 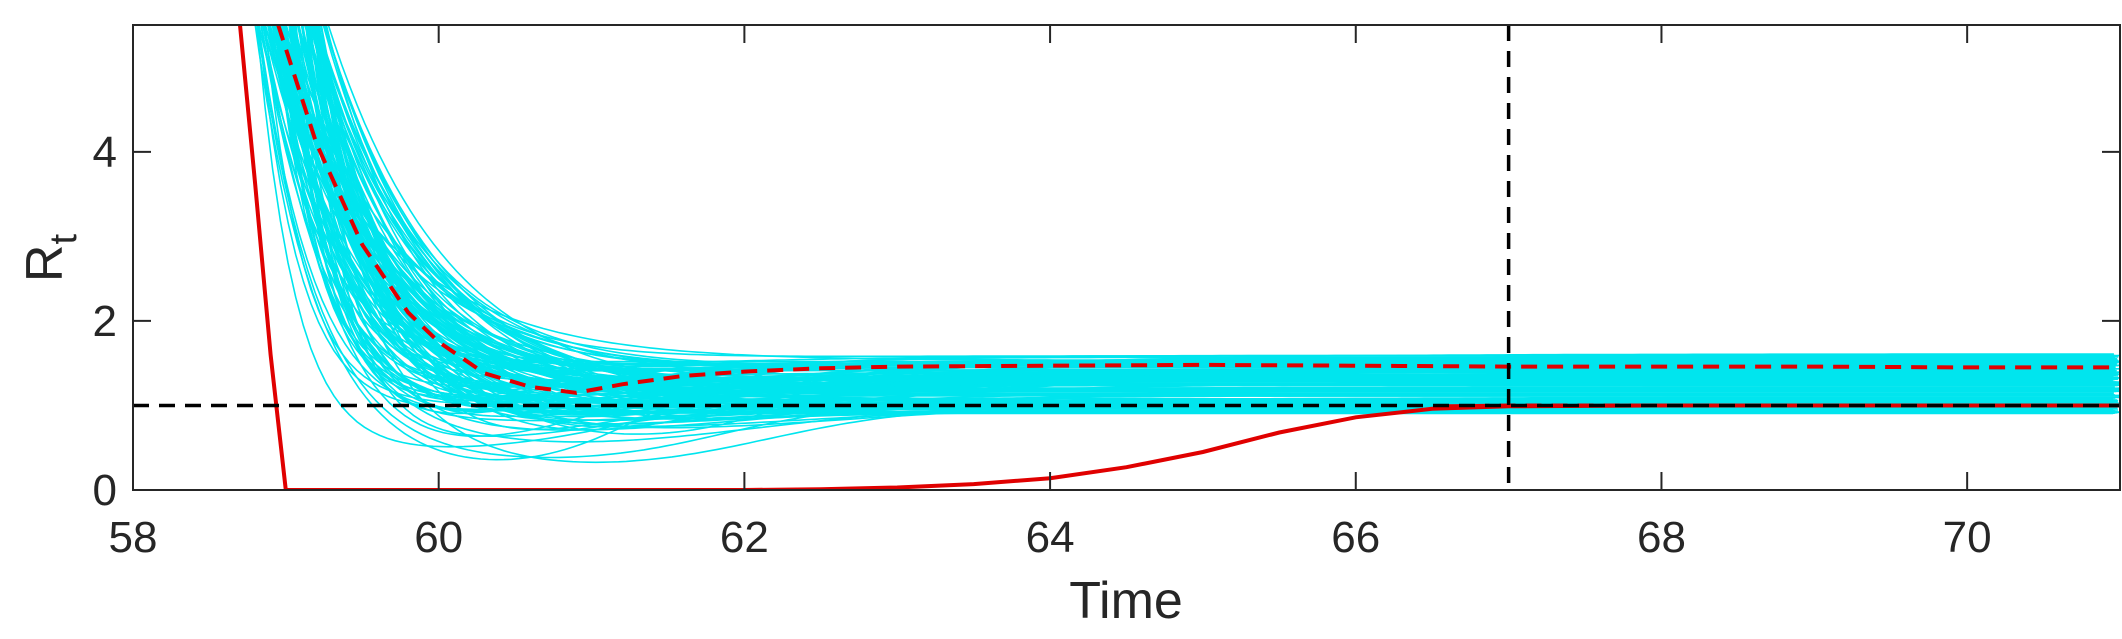 I want to click on x-tick-label: 64, so click(x=1050, y=537).